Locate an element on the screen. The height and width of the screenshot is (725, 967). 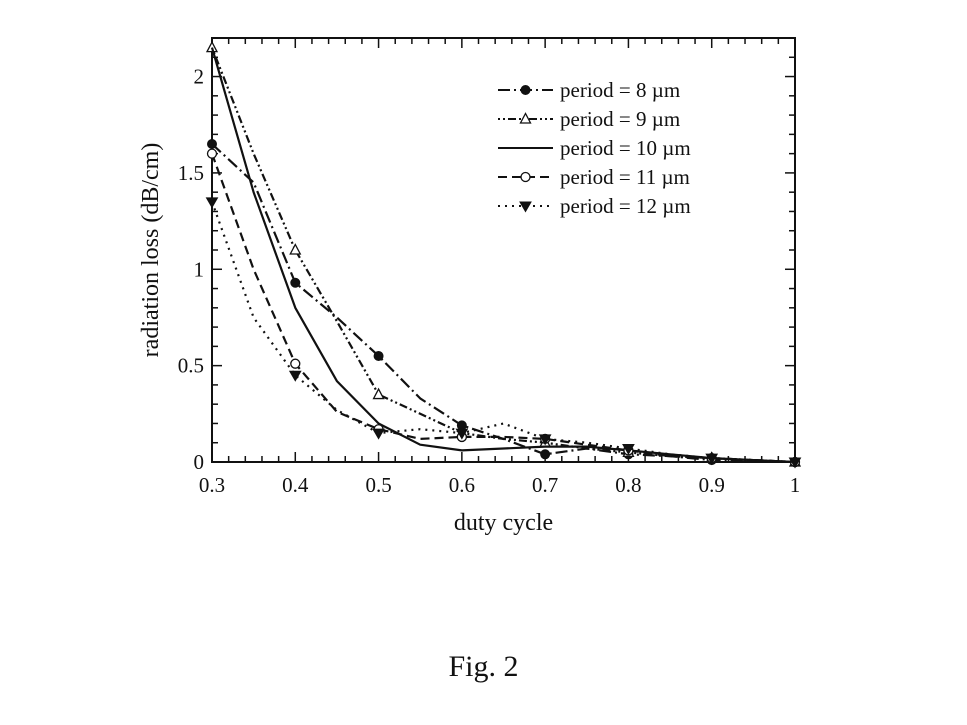
x-tick-label: 0.9 is located at coordinates (712, 485).